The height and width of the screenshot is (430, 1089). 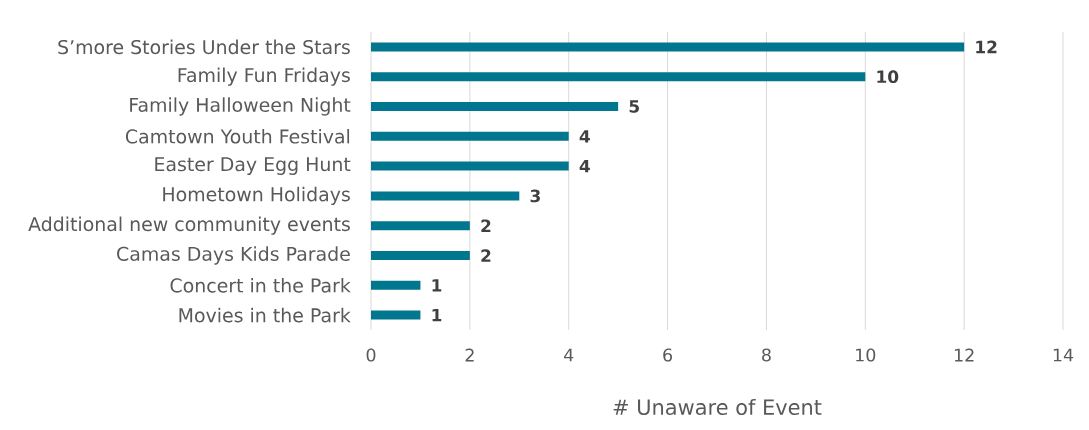 What do you see at coordinates (1063, 355) in the screenshot?
I see `x-tick-label: 14` at bounding box center [1063, 355].